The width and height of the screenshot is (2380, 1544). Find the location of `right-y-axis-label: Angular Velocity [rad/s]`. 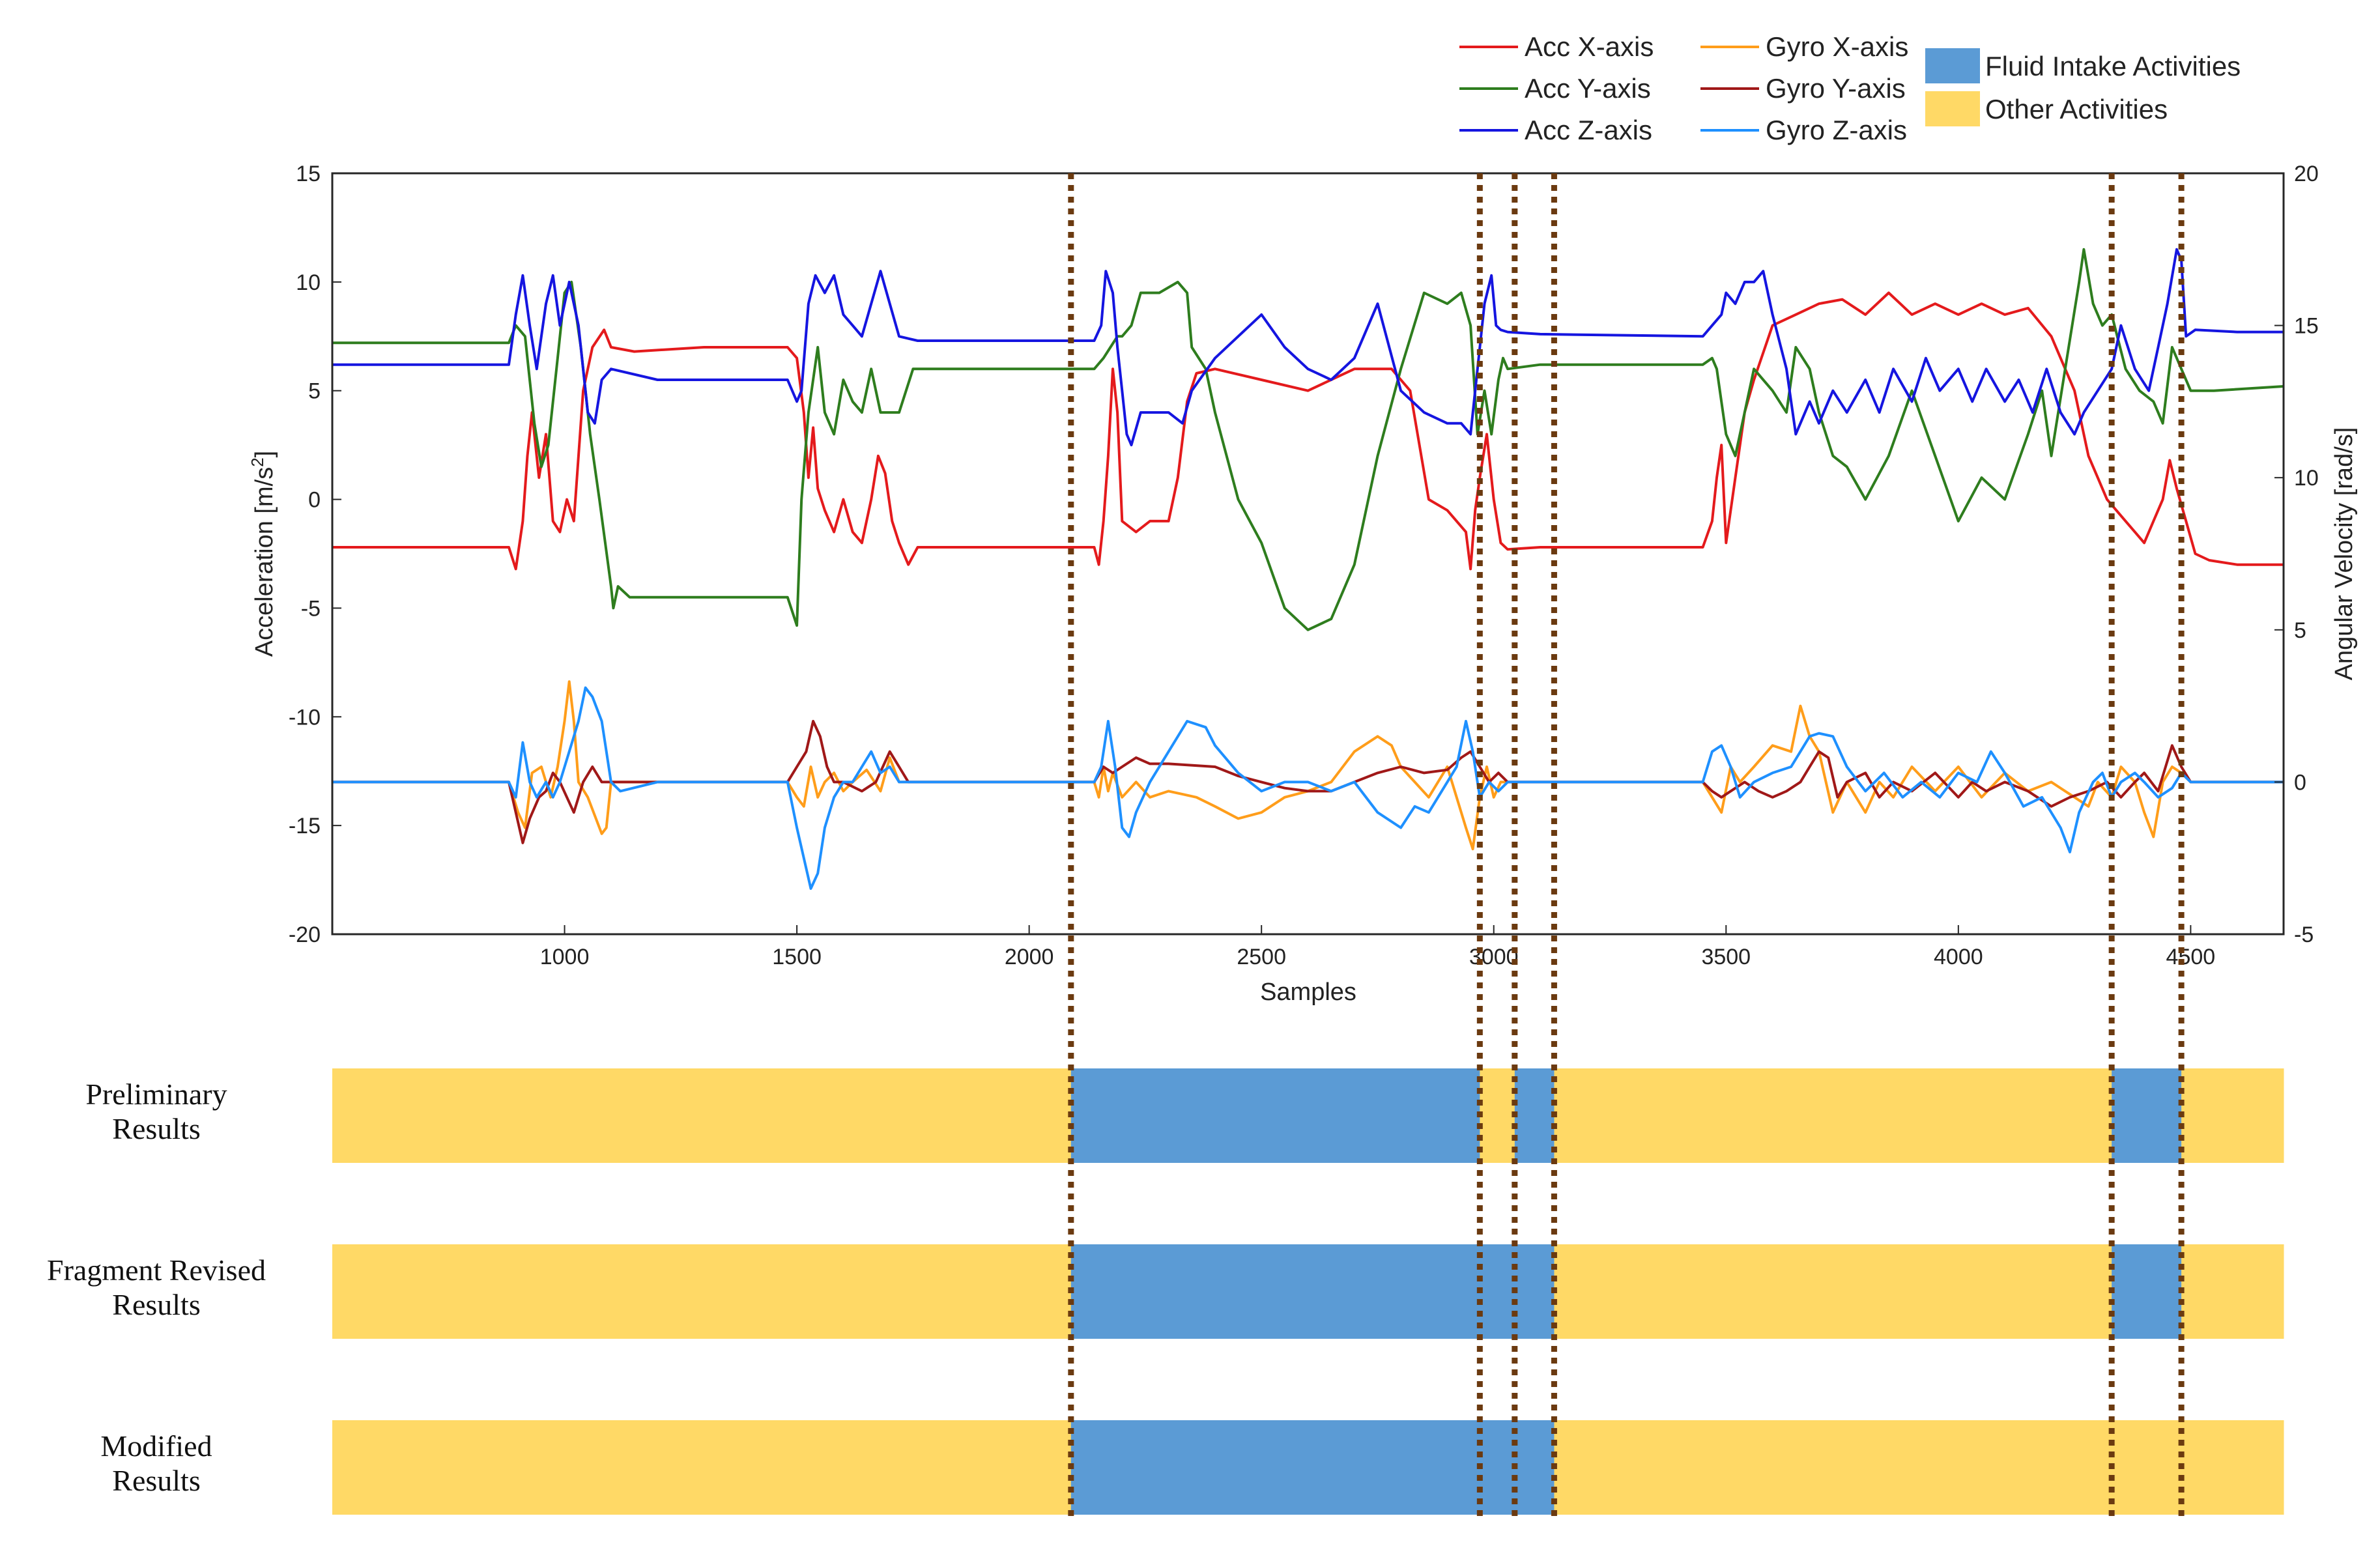

right-y-axis-label: Angular Velocity [rad/s] is located at coordinates (2344, 554).